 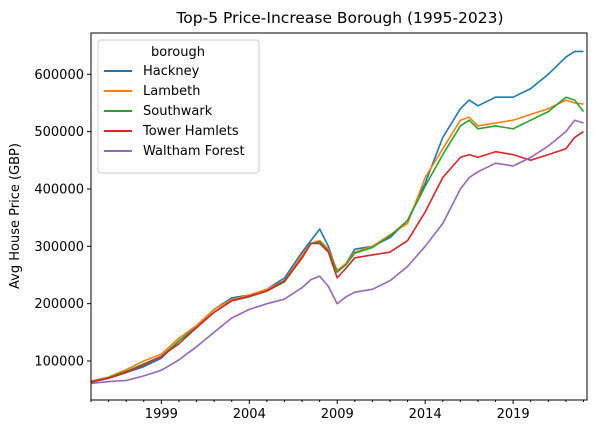 What do you see at coordinates (161, 414) in the screenshot?
I see `x-tick-label: 1999` at bounding box center [161, 414].